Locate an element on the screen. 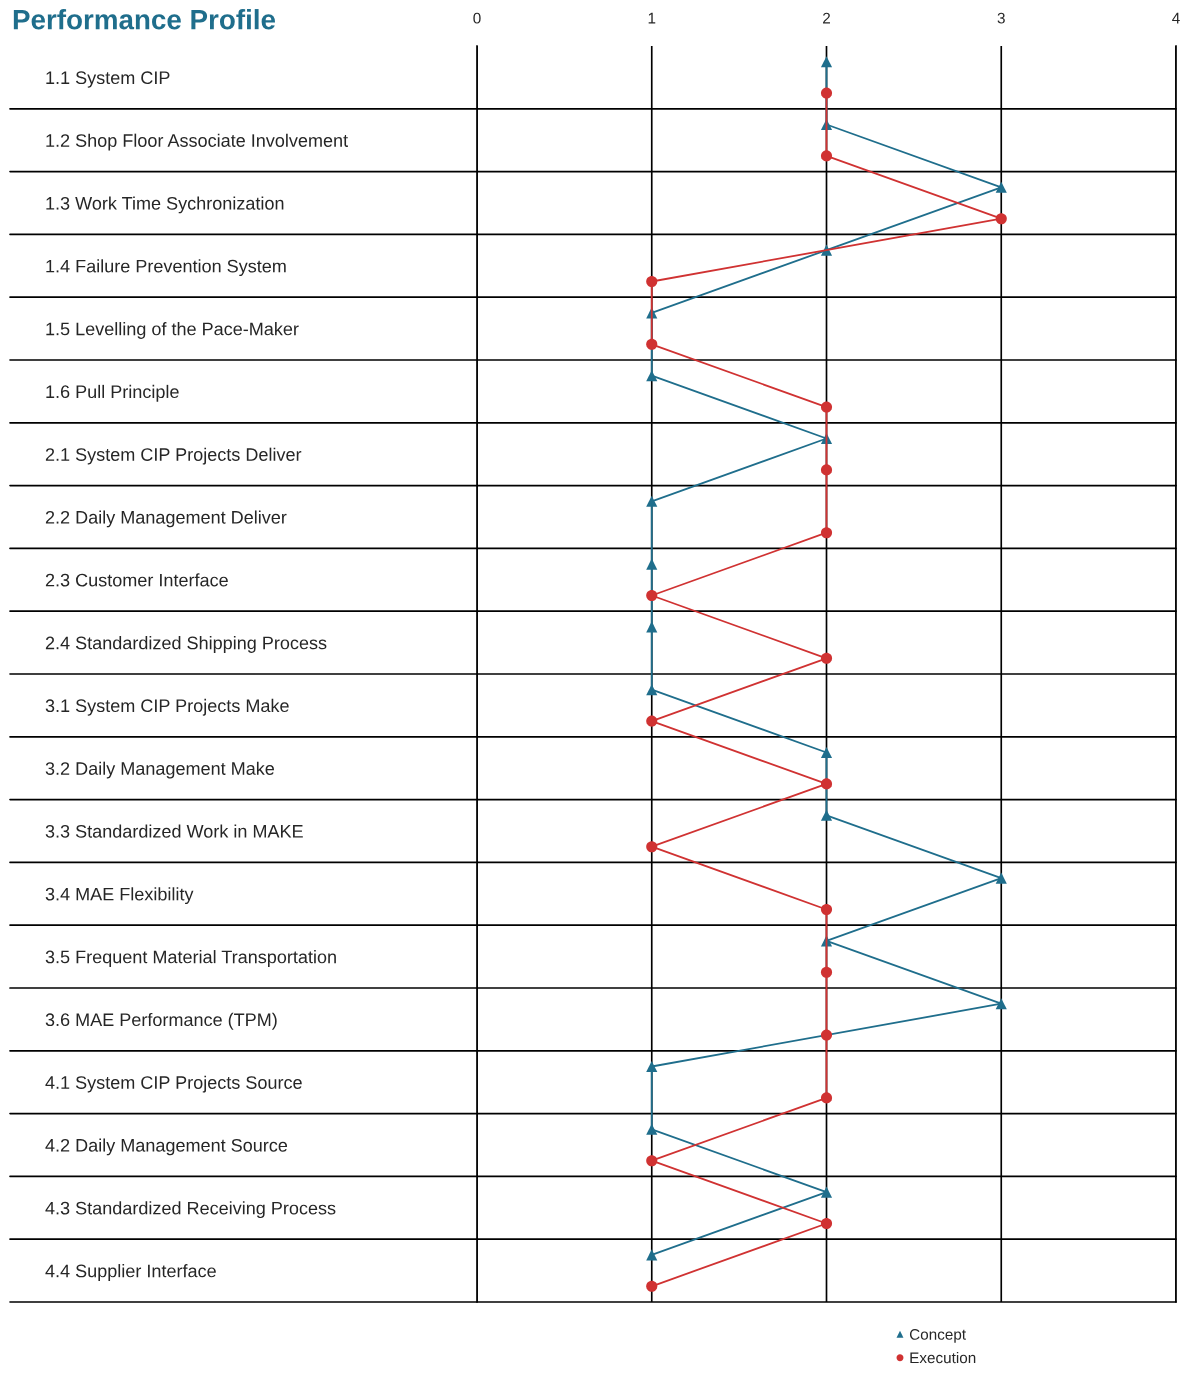 The height and width of the screenshot is (1385, 1187). y-tick-label: 1.5 Levelling of the Pace-Maker is located at coordinates (172, 330).